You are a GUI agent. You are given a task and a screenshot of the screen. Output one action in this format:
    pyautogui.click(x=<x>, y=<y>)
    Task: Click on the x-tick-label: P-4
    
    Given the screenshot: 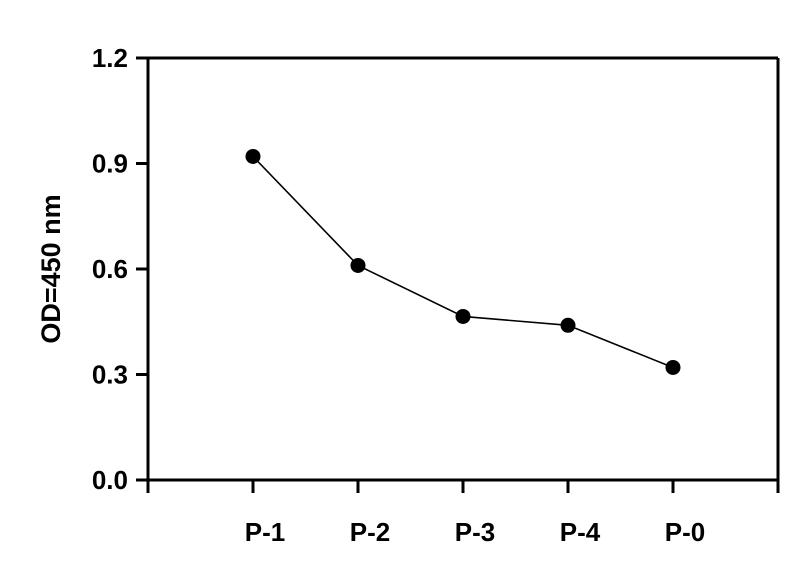 What is the action you would take?
    pyautogui.click(x=580, y=532)
    